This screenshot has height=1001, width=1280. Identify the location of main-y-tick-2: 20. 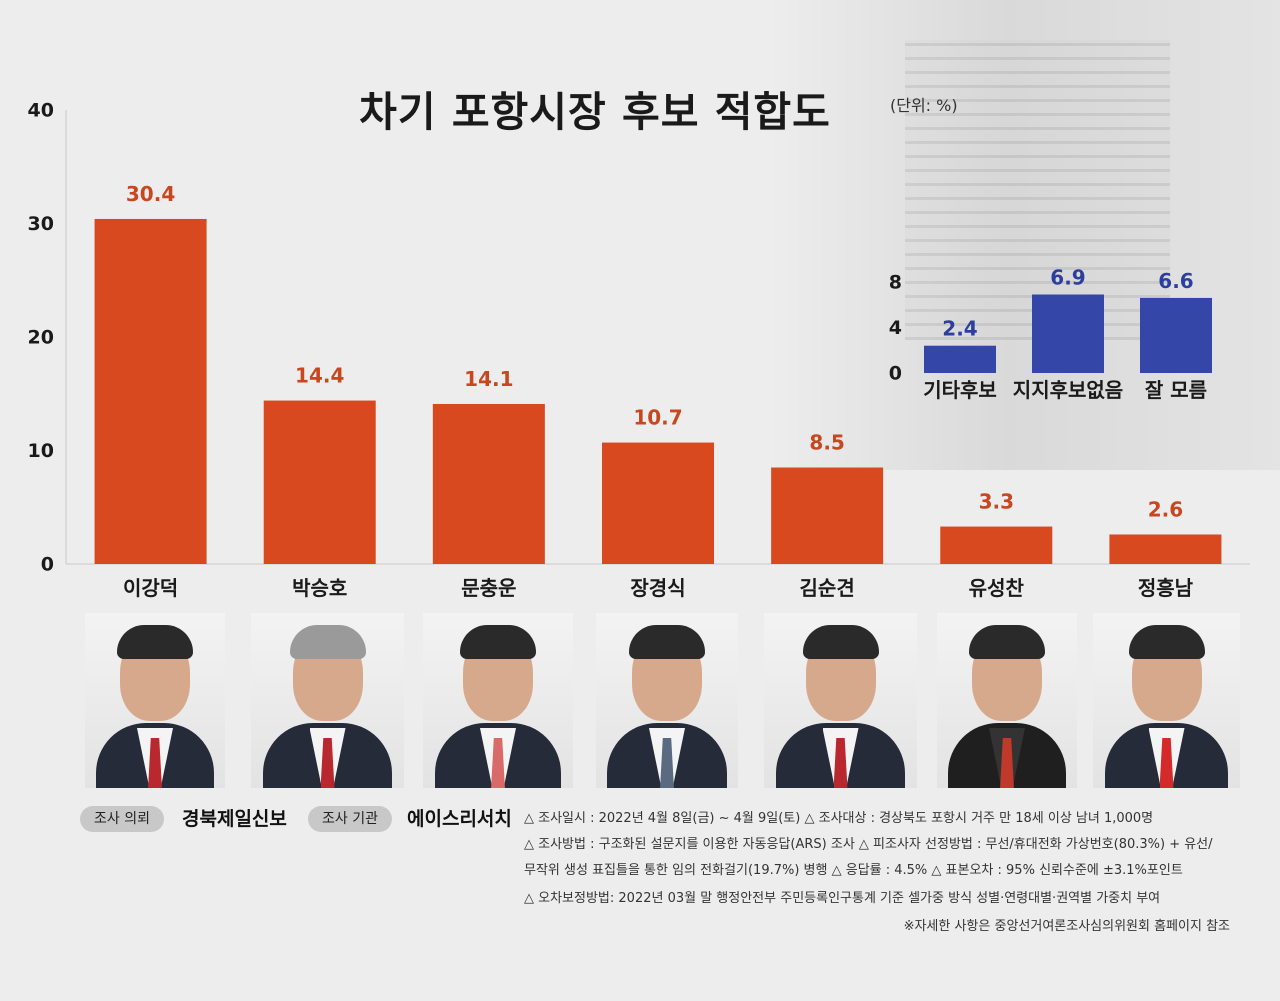
(41, 338).